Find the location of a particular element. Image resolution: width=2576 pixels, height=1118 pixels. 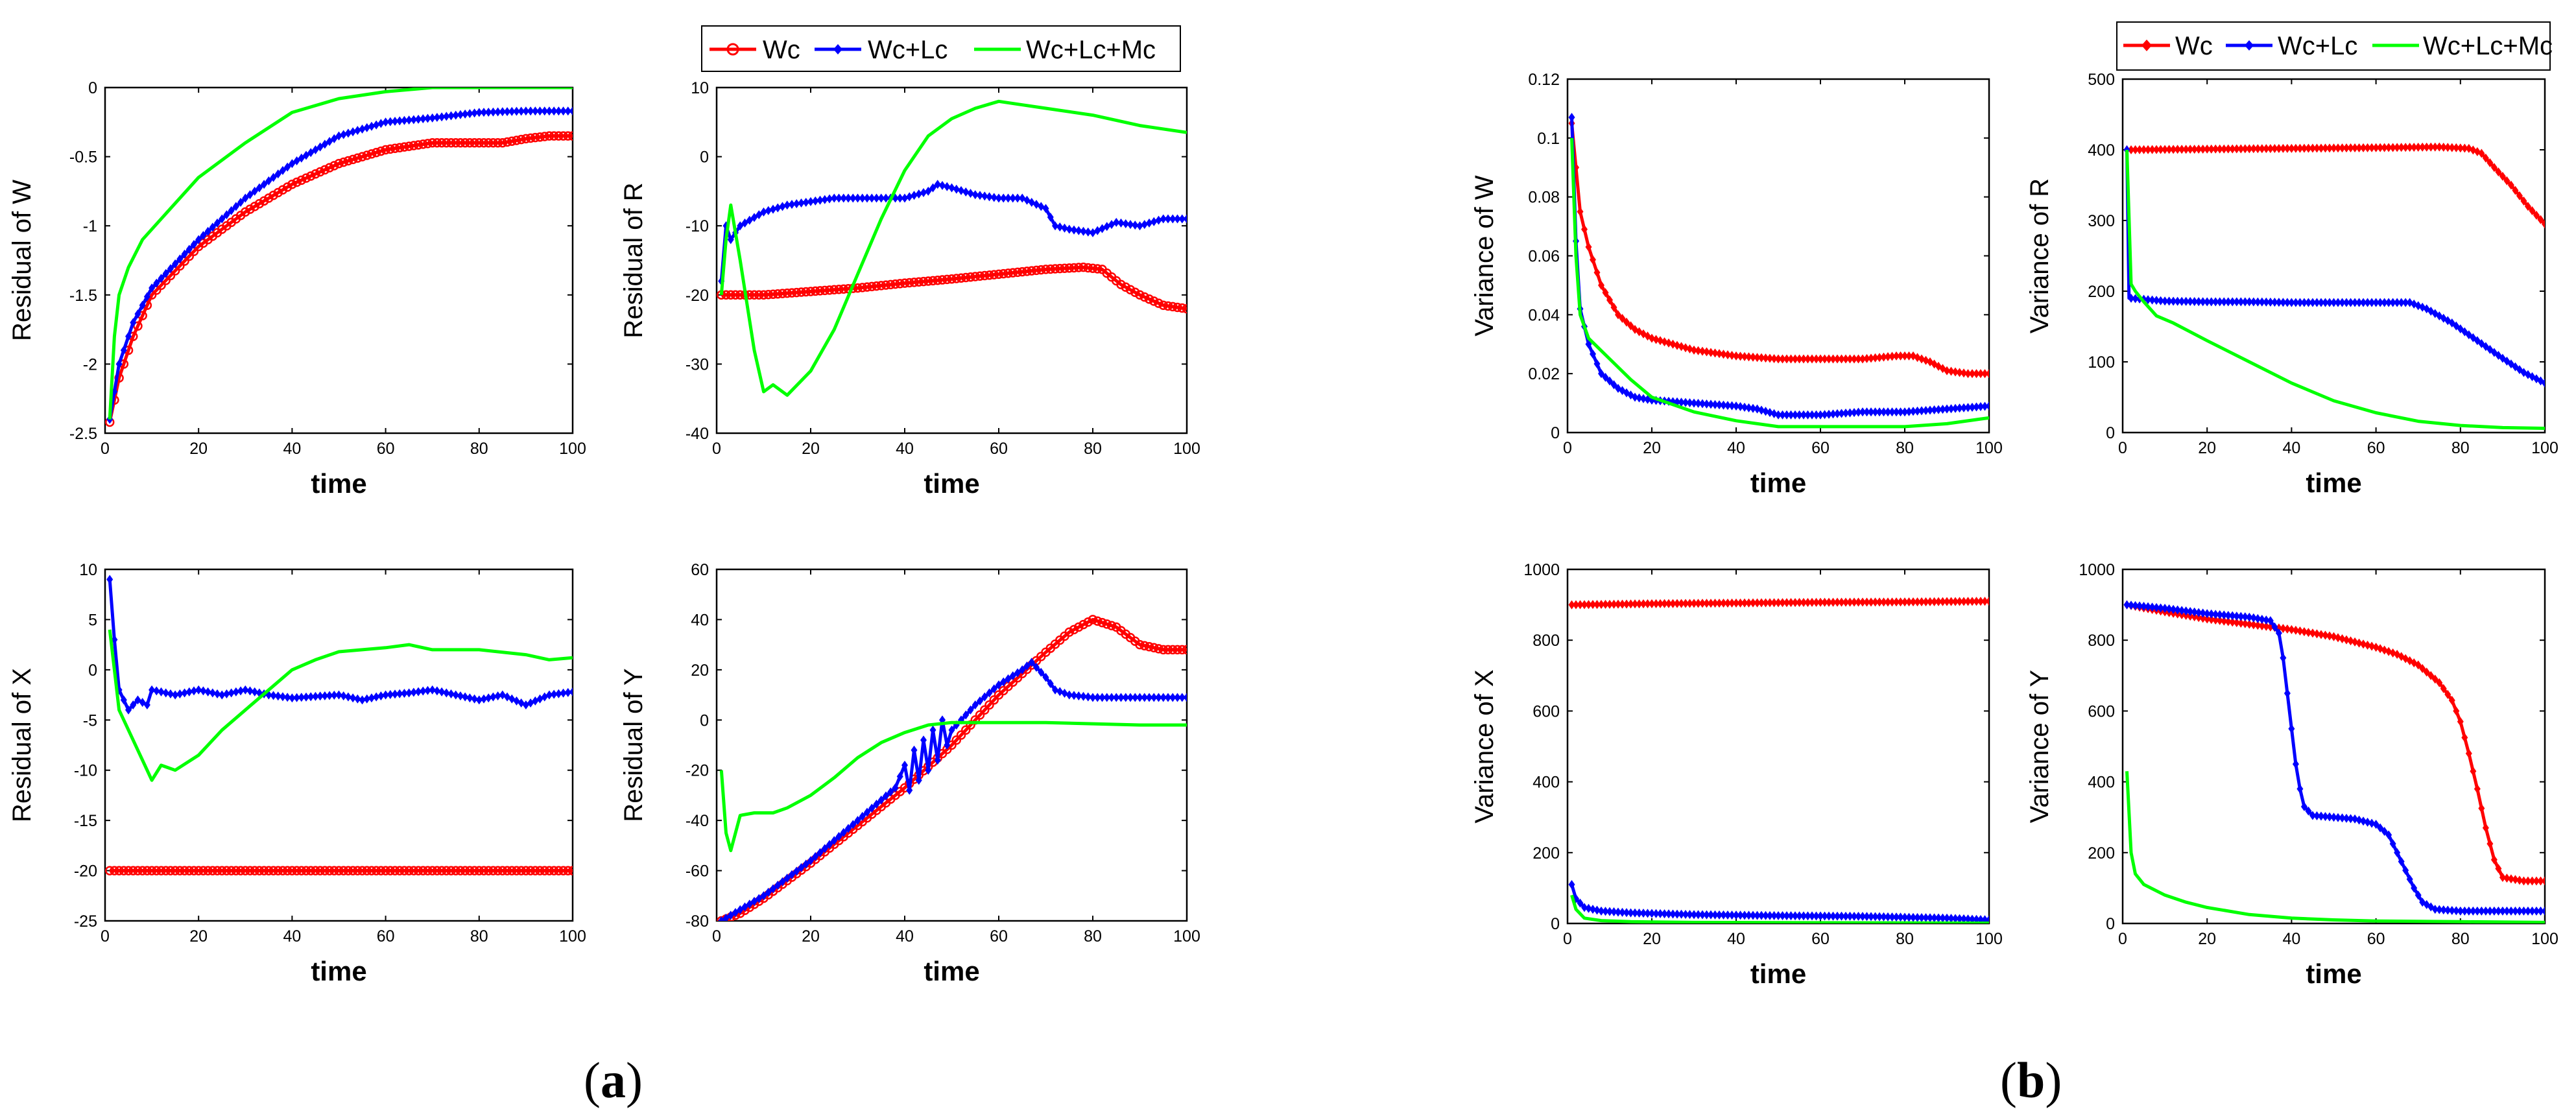

panel-label-b-letter: b is located at coordinates (2031, 1080).